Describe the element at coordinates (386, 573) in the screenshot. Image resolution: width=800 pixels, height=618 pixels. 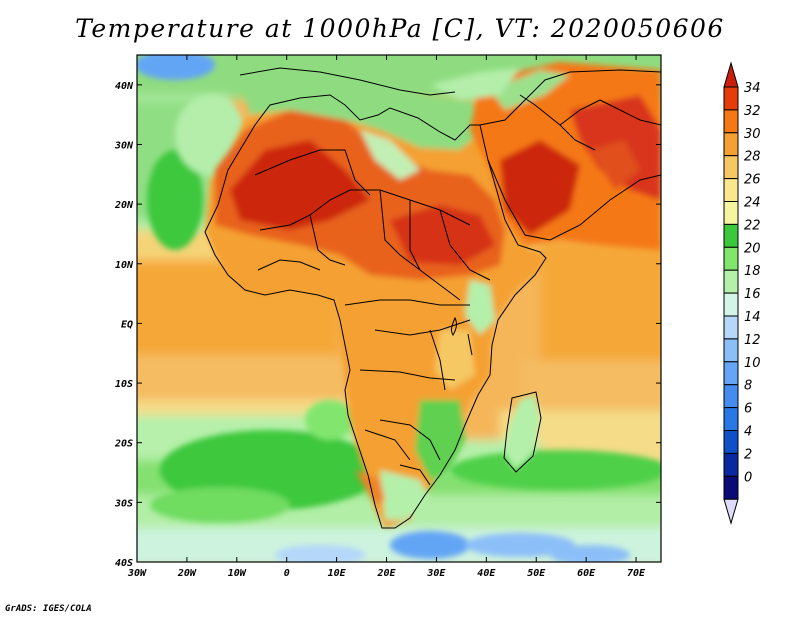
I see `lon-tick-label: 20E` at that location.